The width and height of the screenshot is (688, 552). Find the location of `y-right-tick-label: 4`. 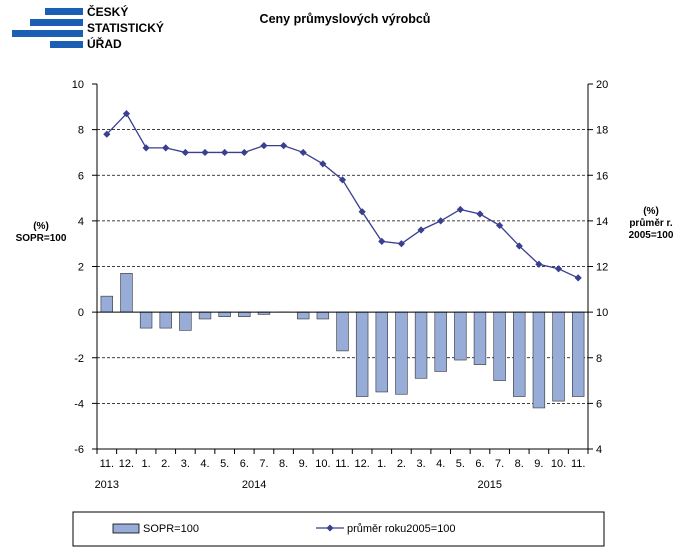

y-right-tick-label: 4 is located at coordinates (599, 450).